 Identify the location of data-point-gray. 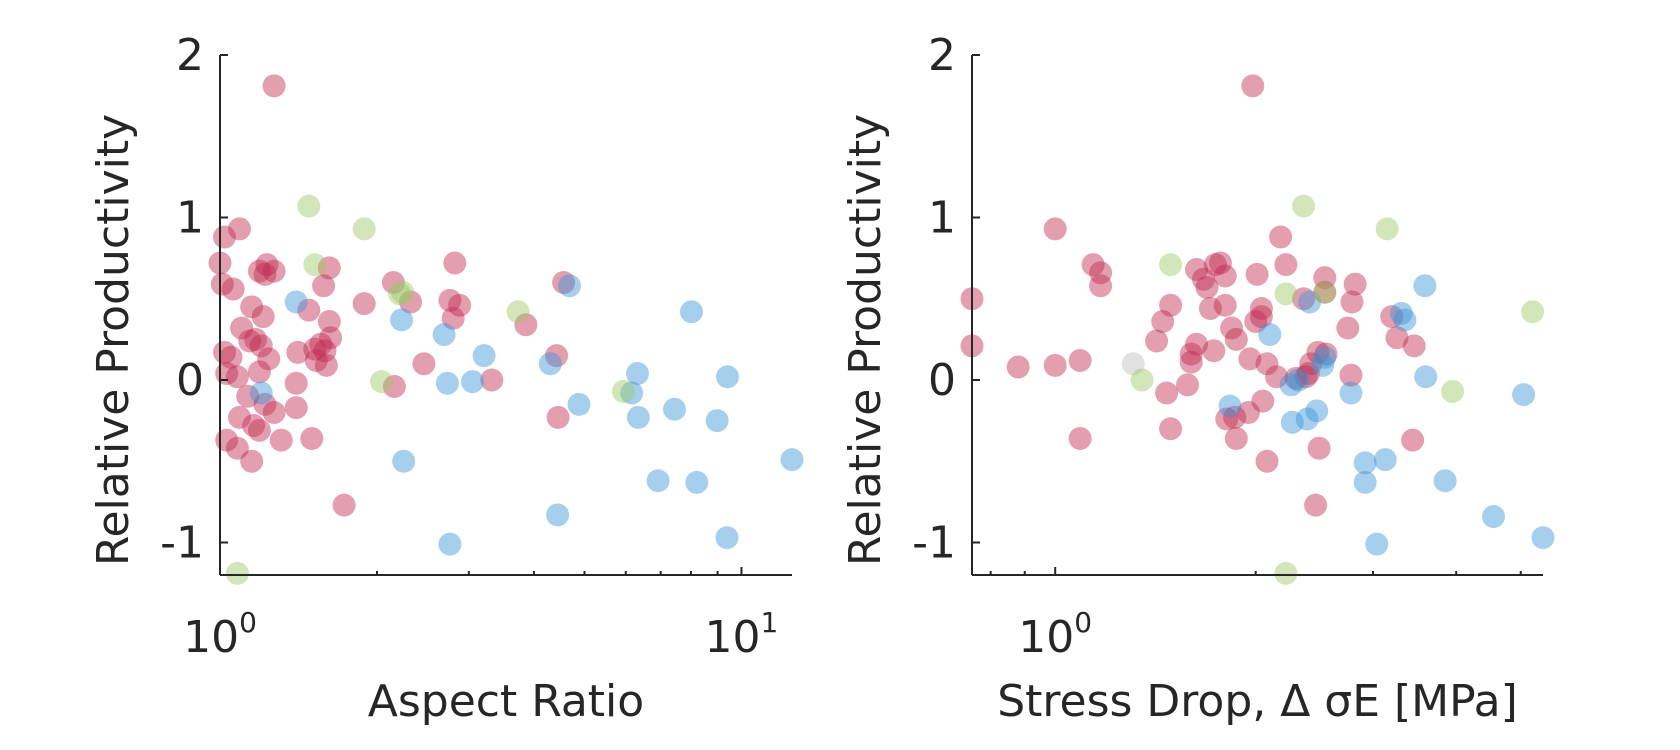
(1133, 364).